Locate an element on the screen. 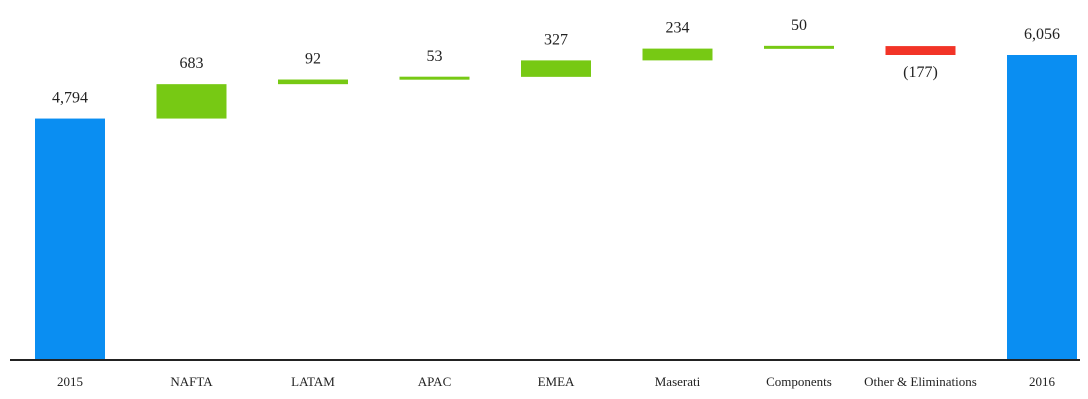  value-label-maserati: 234 is located at coordinates (678, 28).